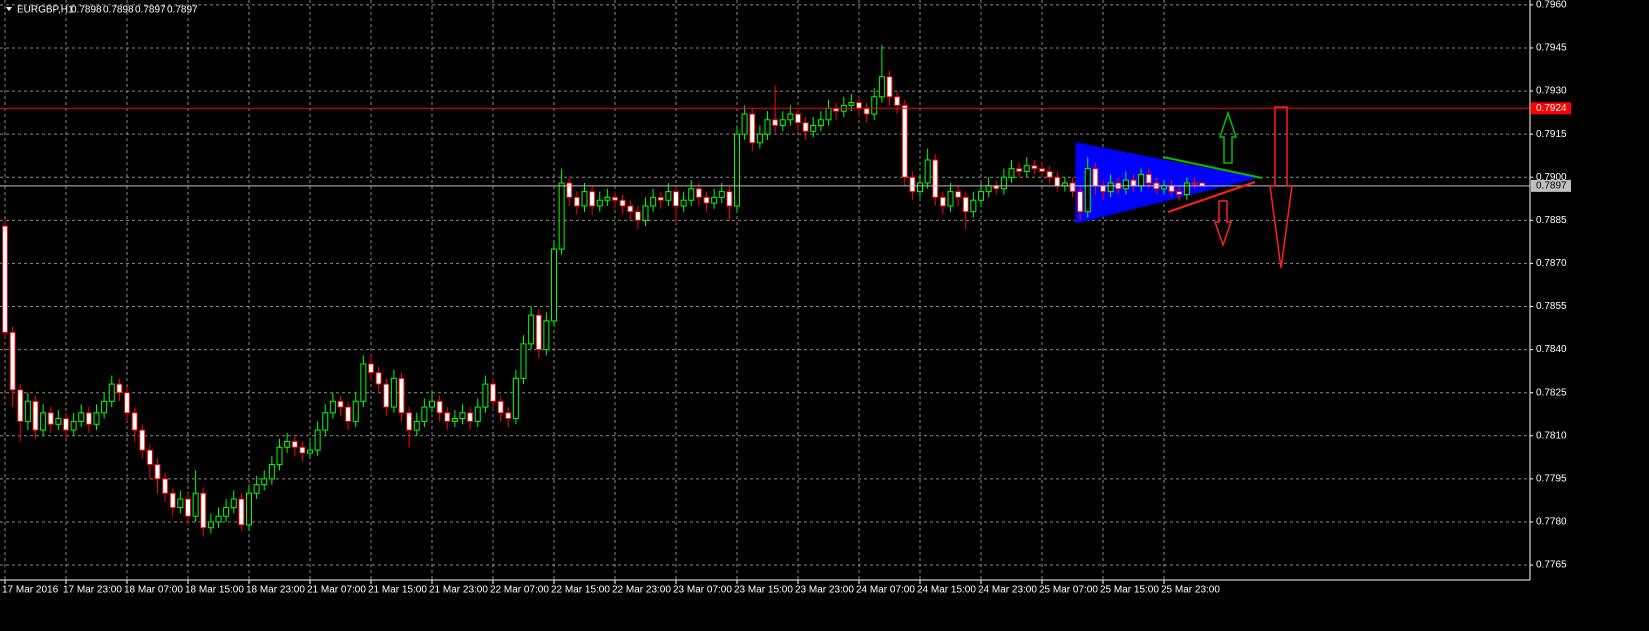  Describe the element at coordinates (1551, 565) in the screenshot. I see `y-tick-label: 0.7765` at that location.